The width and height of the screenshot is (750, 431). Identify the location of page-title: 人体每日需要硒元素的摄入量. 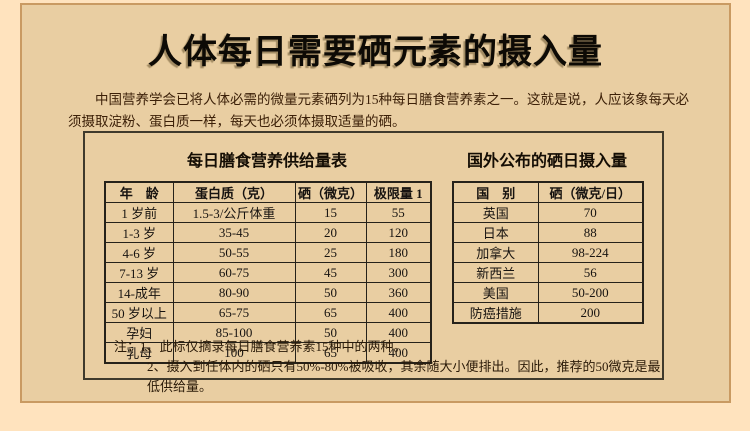
(375, 52).